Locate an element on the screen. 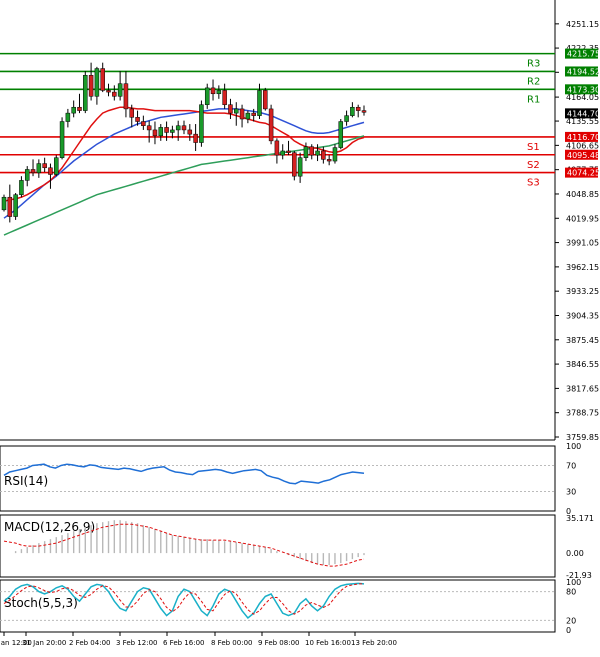 Image resolution: width=600 pixels, height=657 pixels. rsi-title: RSI(14) is located at coordinates (26, 481).